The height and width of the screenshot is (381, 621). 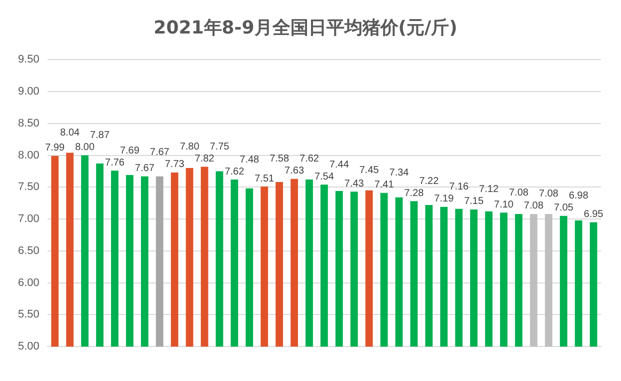 What do you see at coordinates (29, 187) in the screenshot?
I see `y-tick-label: 7.50` at bounding box center [29, 187].